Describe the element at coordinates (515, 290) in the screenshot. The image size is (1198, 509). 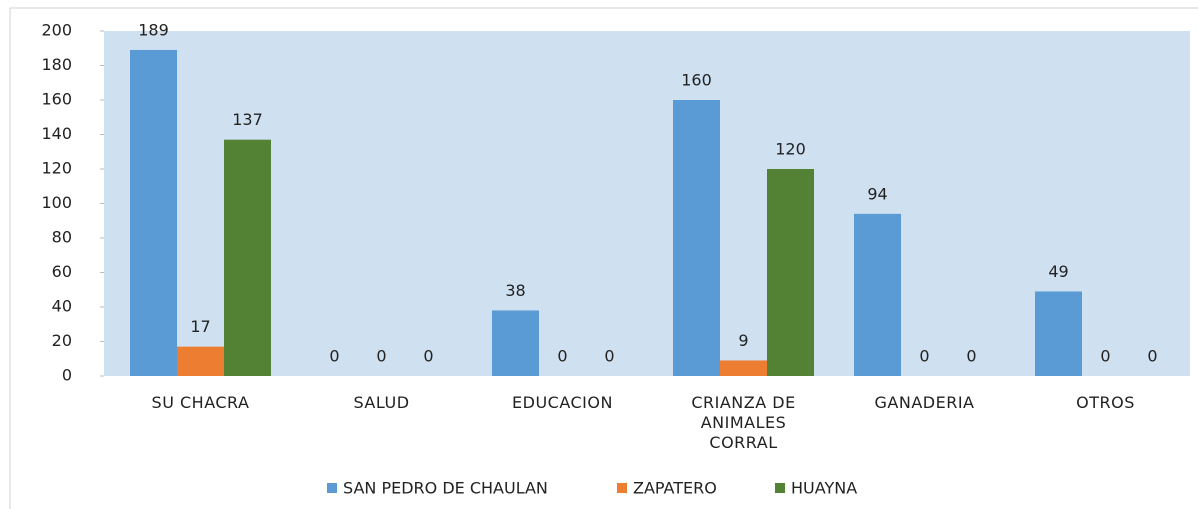
I see `data-label: 38` at that location.